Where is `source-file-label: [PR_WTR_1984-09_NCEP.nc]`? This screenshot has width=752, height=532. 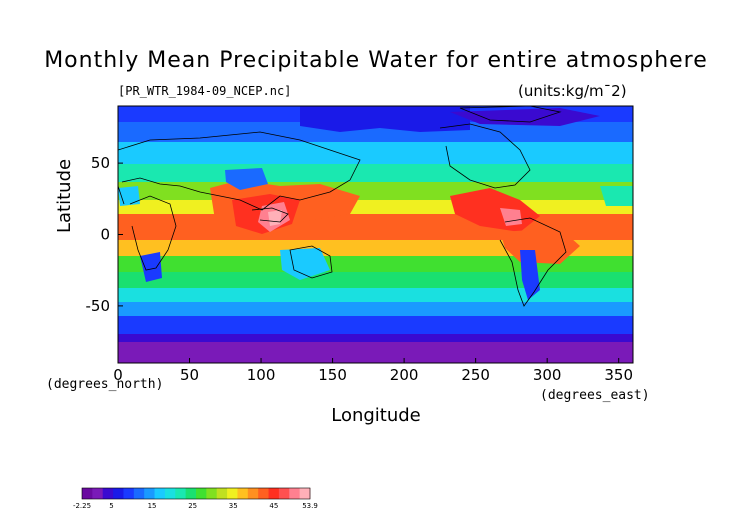
source-file-label: [PR_WTR_1984-09_NCEP.nc] is located at coordinates (205, 91).